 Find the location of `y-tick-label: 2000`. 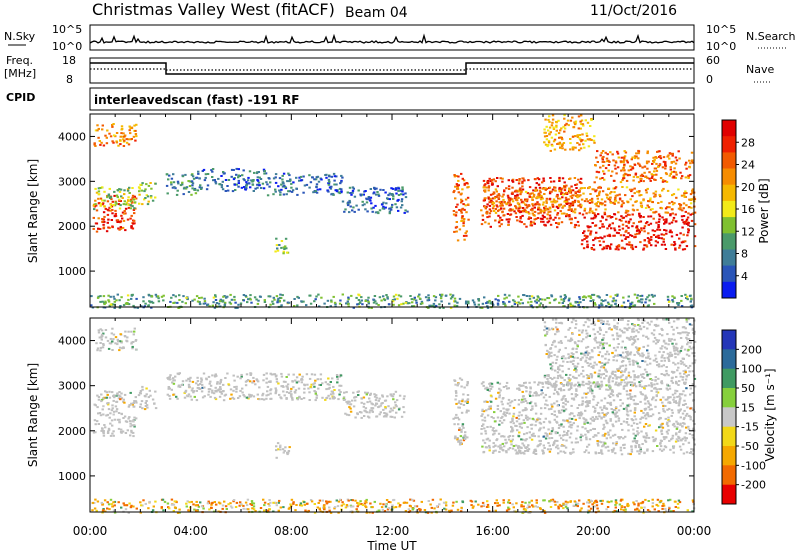

y-tick-label: 2000 is located at coordinates (72, 226).